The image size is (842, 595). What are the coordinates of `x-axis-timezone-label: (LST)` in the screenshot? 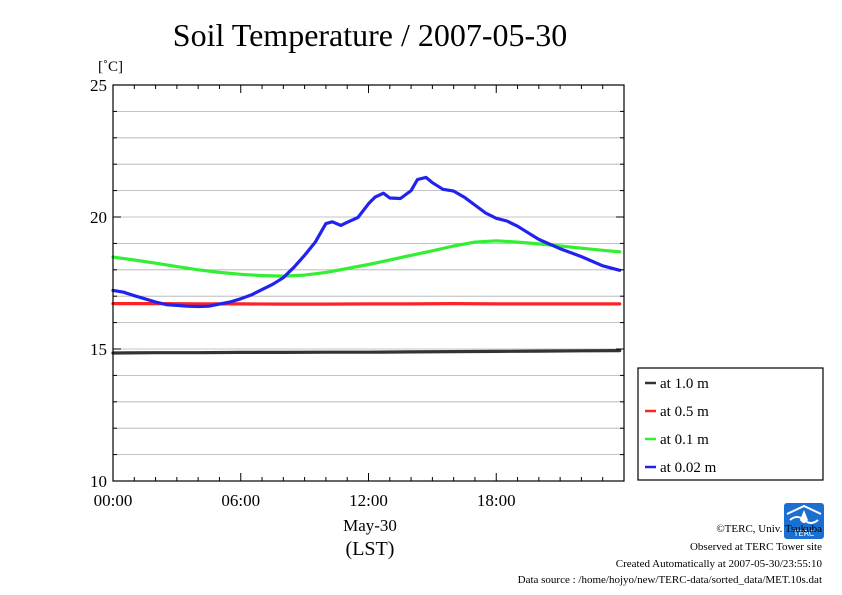 It's located at (370, 549).